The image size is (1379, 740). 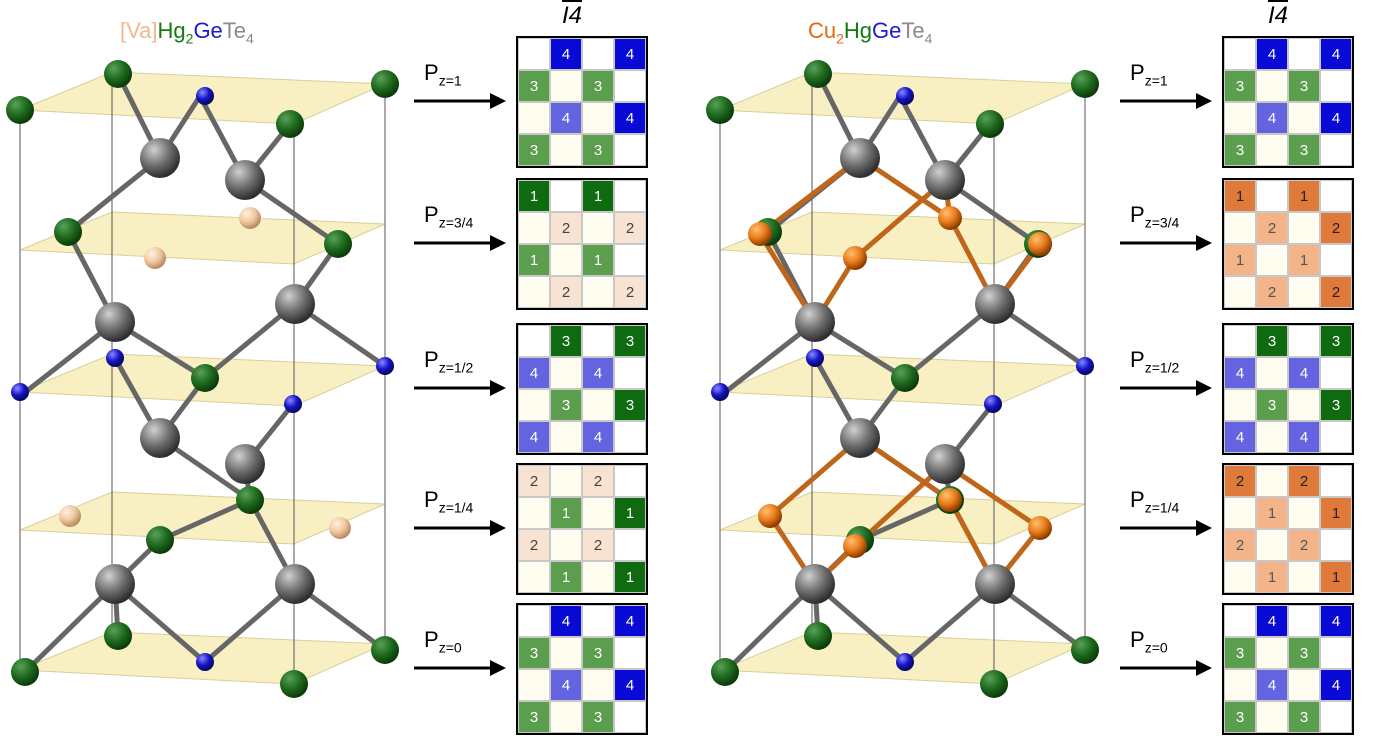 I want to click on hg-subscript: 2, so click(x=189, y=38).